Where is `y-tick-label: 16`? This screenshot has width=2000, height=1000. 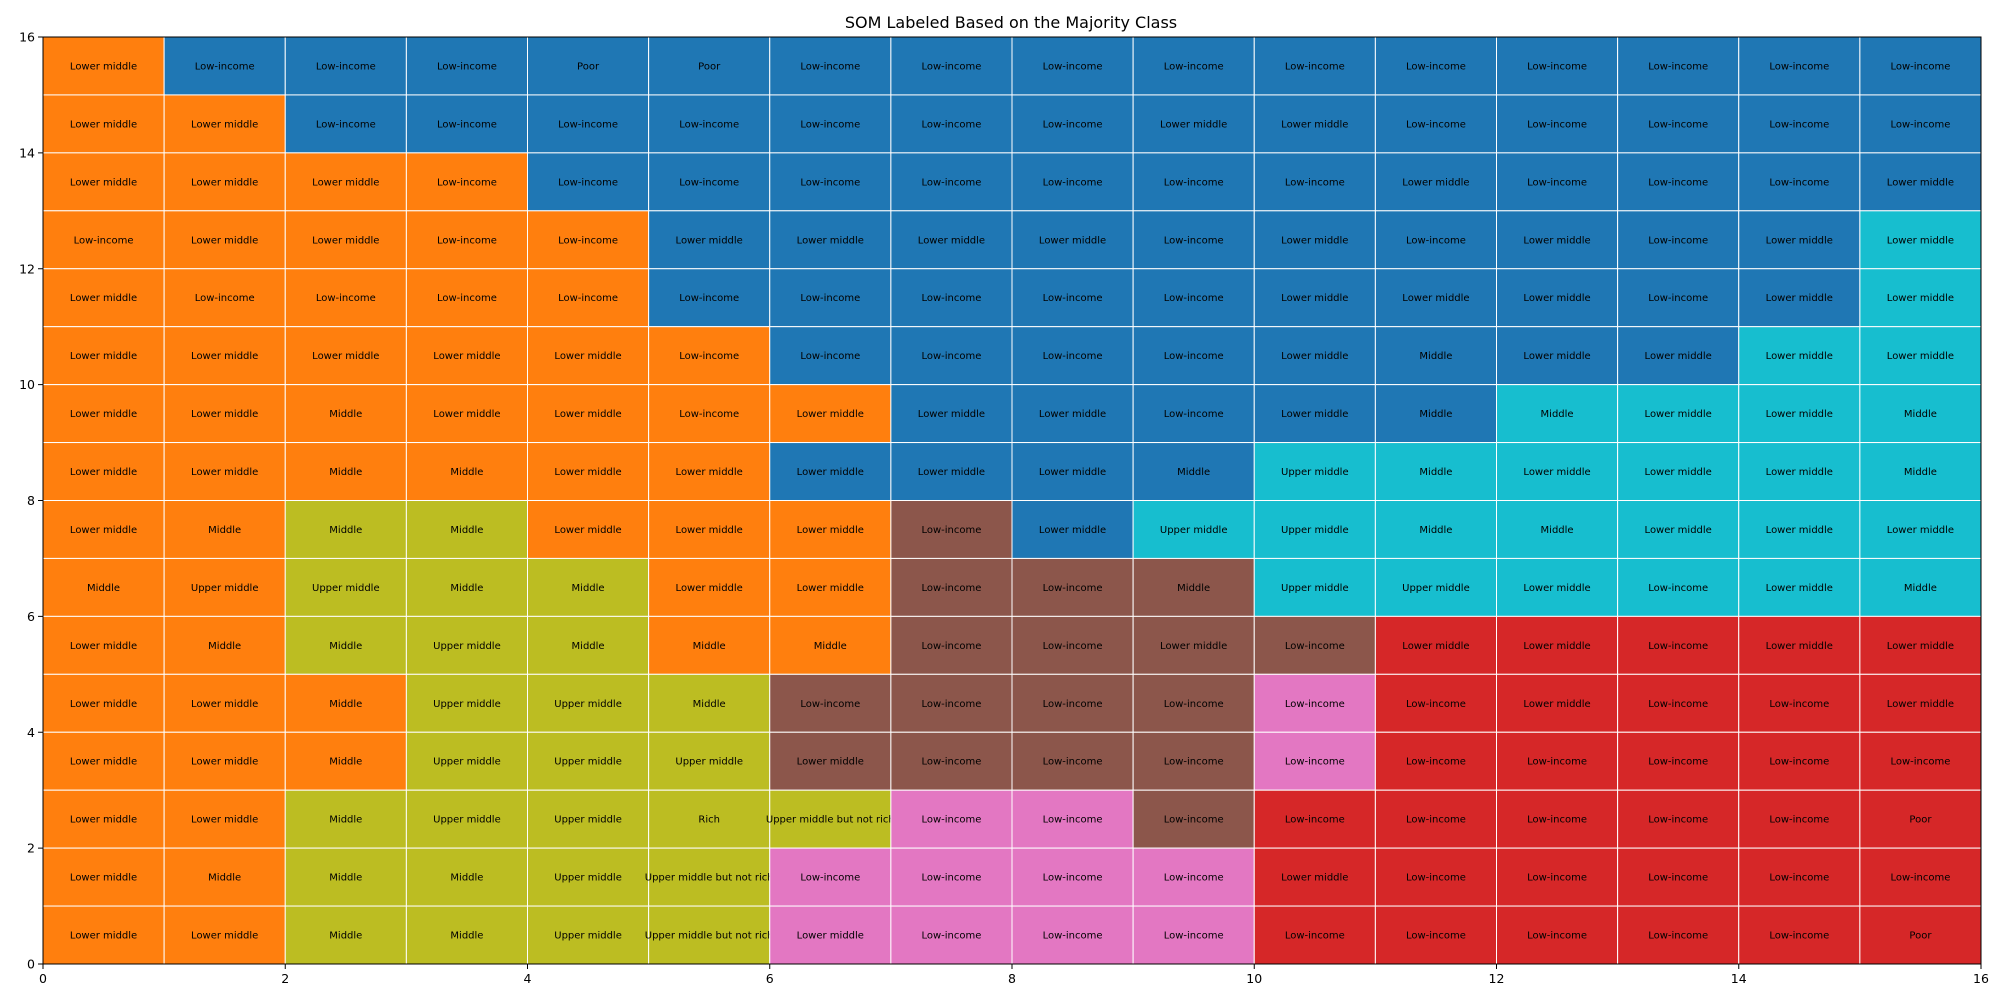 y-tick-label: 16 is located at coordinates (27, 37).